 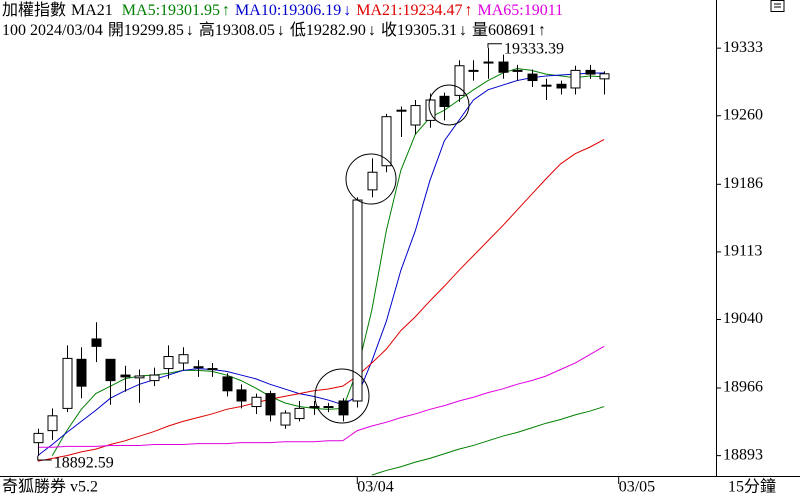 What do you see at coordinates (777, 6) in the screenshot?
I see `window-button` at bounding box center [777, 6].